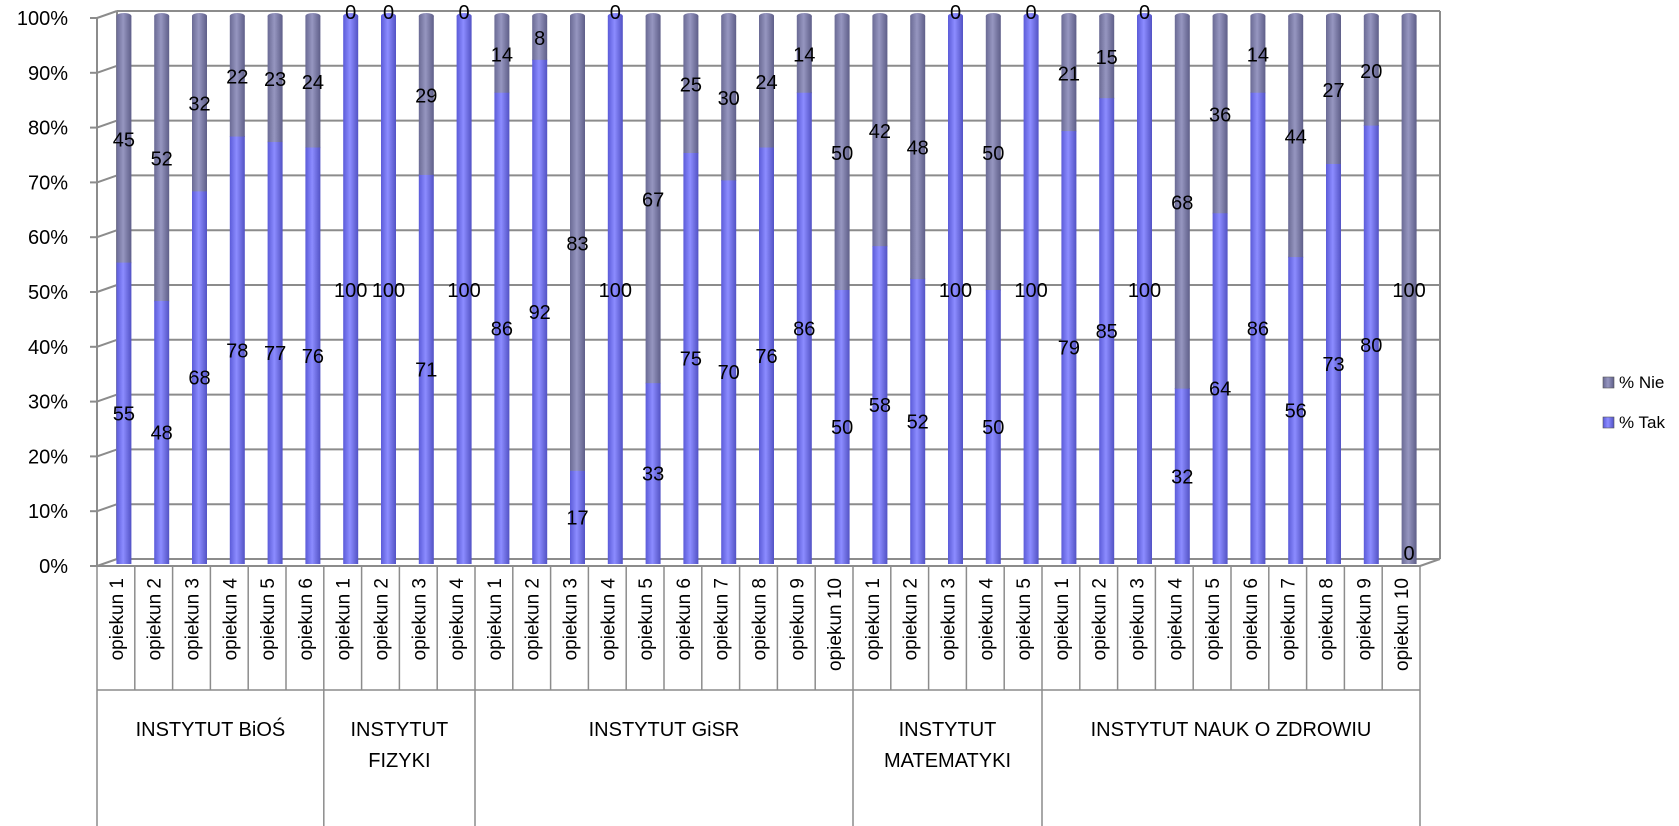 This screenshot has width=1679, height=826. I want to click on y-tick-label: 0%, so click(53, 567).